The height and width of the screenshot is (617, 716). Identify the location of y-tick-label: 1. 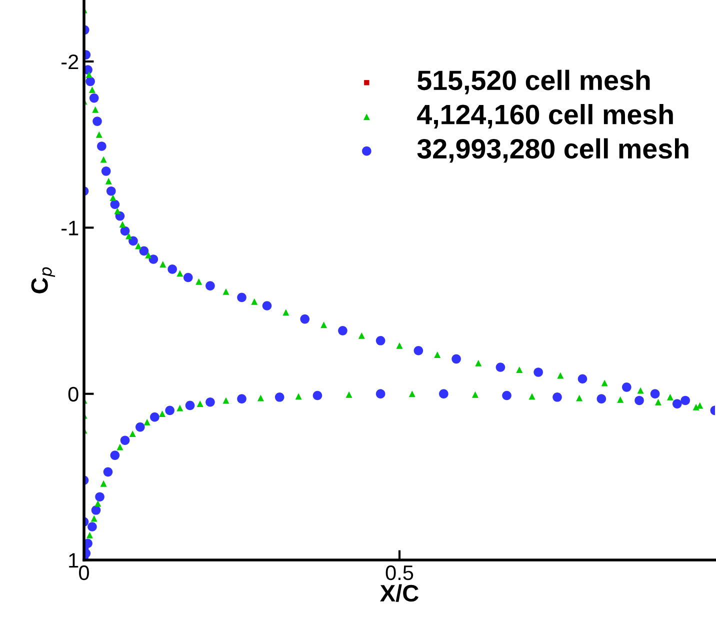
(73, 560).